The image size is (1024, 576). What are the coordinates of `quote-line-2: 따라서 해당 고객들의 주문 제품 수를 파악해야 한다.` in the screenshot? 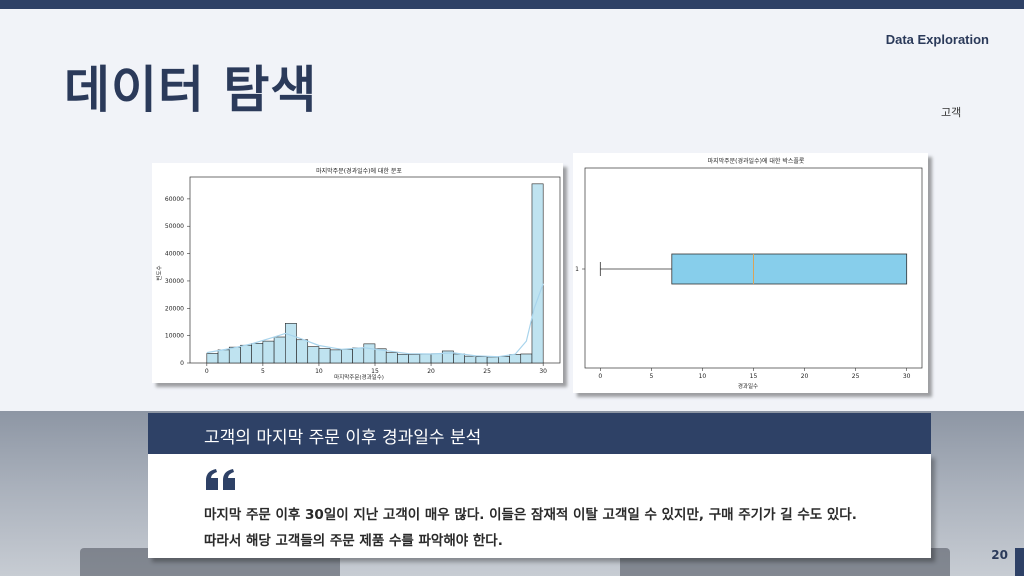 It's located at (353, 541).